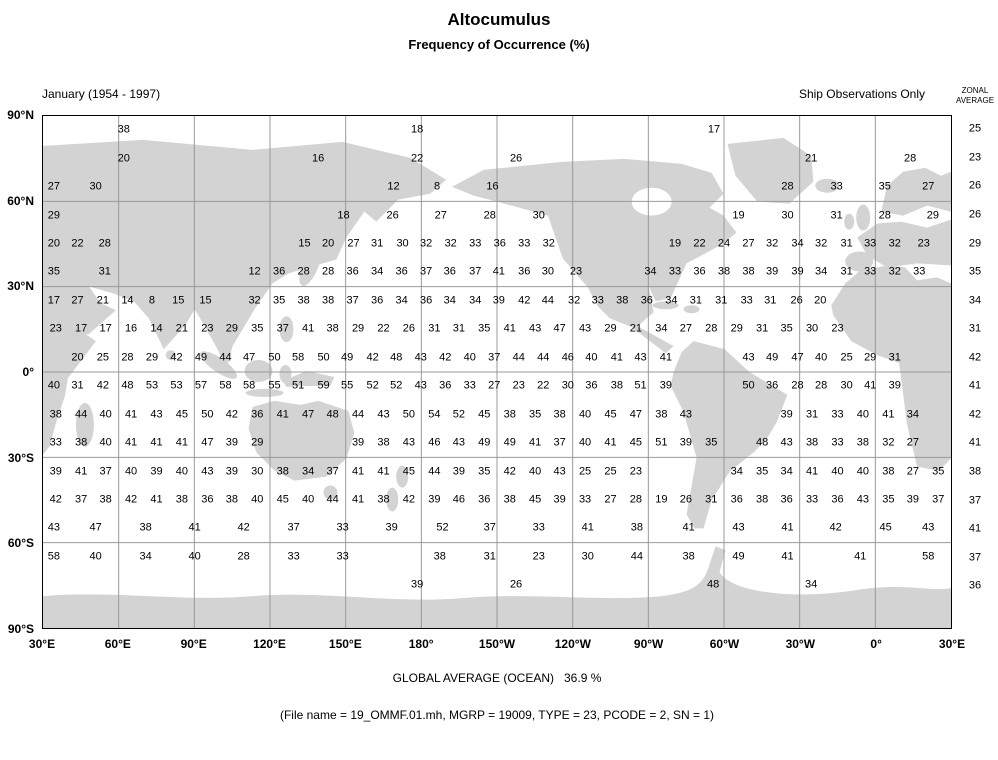  I want to click on zonal-average-value: 26, so click(975, 214).